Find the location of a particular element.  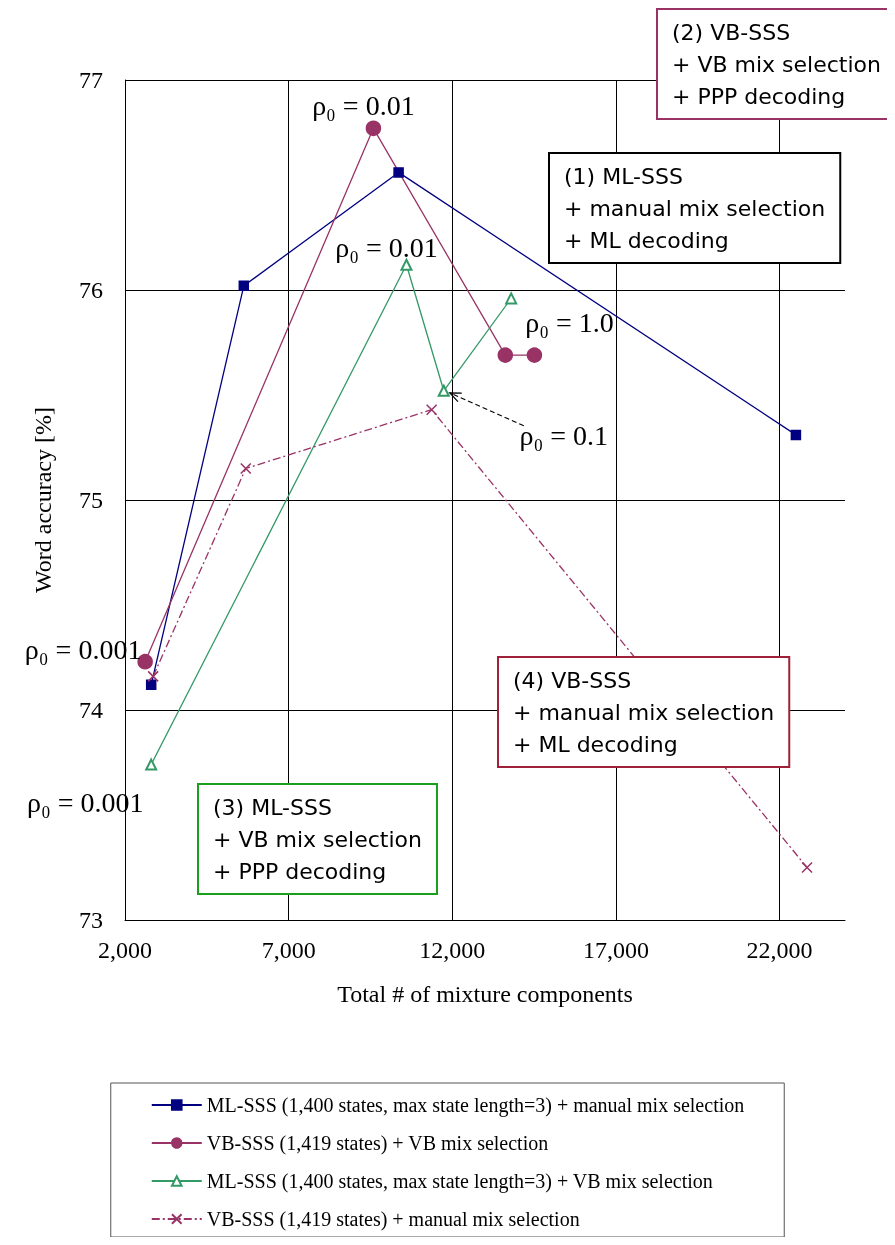

legend-label: VB-SSS (1,419 states) + manual mix selection is located at coordinates (393, 1219).